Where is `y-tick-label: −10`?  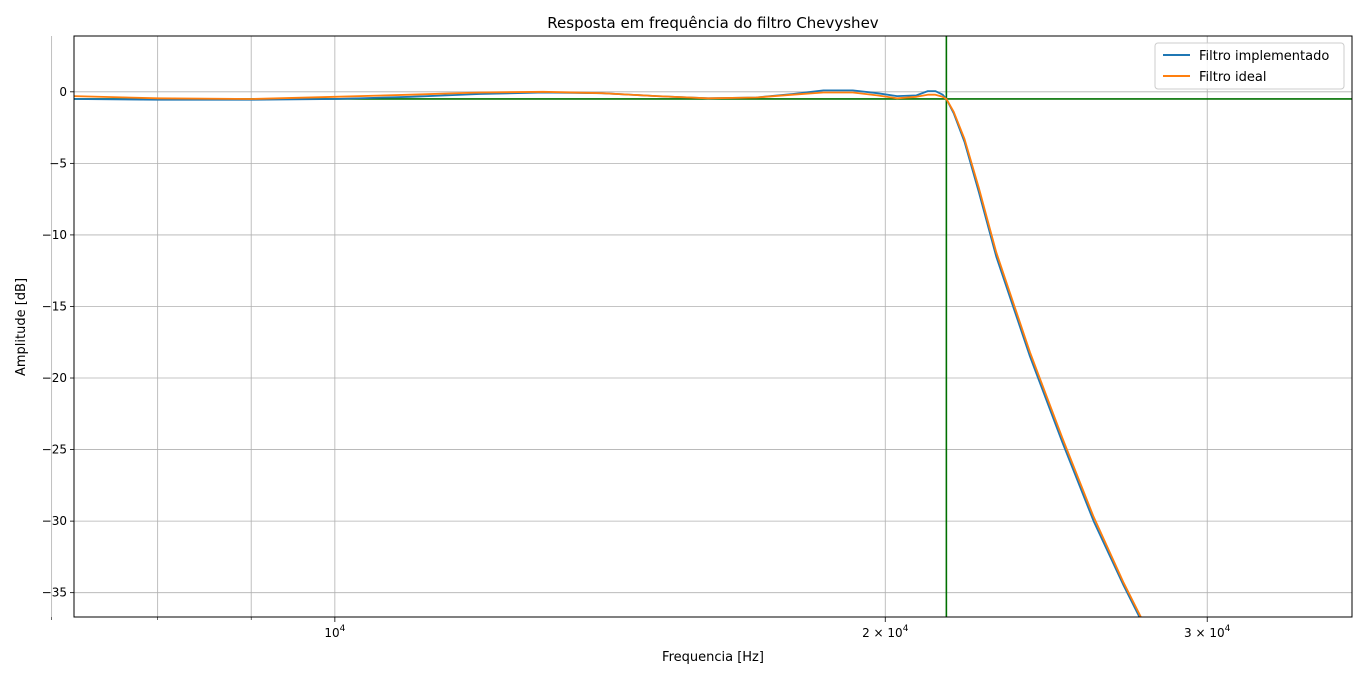 y-tick-label: −10 is located at coordinates (54, 235).